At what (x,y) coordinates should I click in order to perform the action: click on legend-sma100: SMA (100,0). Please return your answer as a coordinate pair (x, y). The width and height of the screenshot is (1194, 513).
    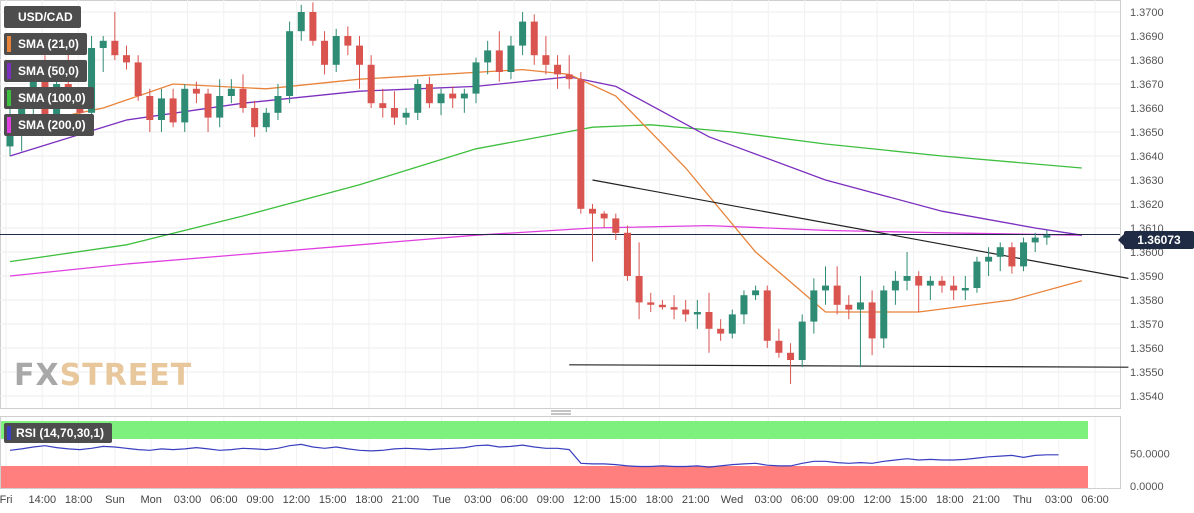
    Looking at the image, I should click on (49, 98).